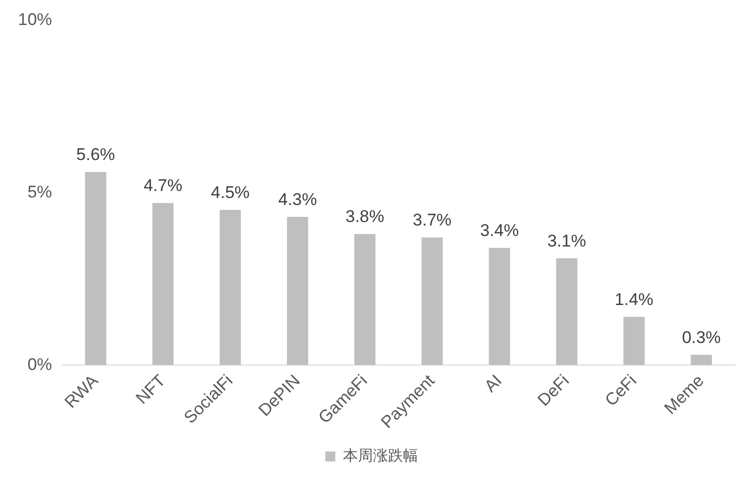 This screenshot has width=751, height=482. I want to click on y-tick-label: 10%, so click(35, 19).